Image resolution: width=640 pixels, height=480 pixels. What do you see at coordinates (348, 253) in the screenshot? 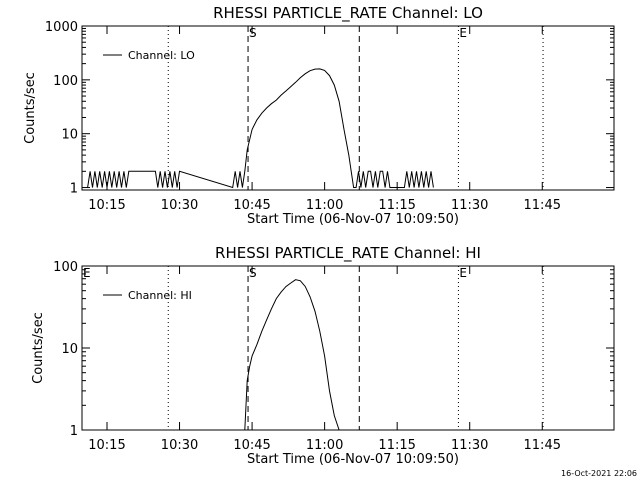
I see `chart-title: RHESSI PARTICLE_RATE Channel: HI` at bounding box center [348, 253].